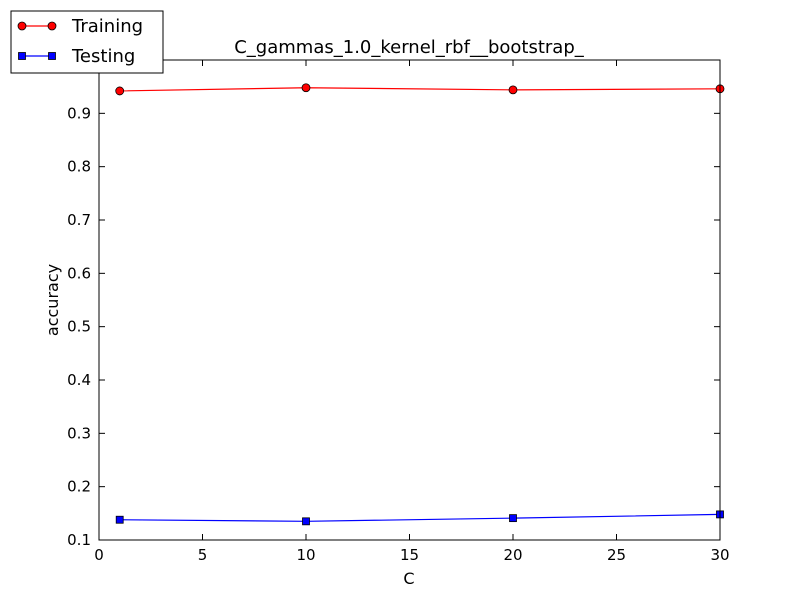 The image size is (800, 600). I want to click on x-tick-label: 10, so click(305, 555).